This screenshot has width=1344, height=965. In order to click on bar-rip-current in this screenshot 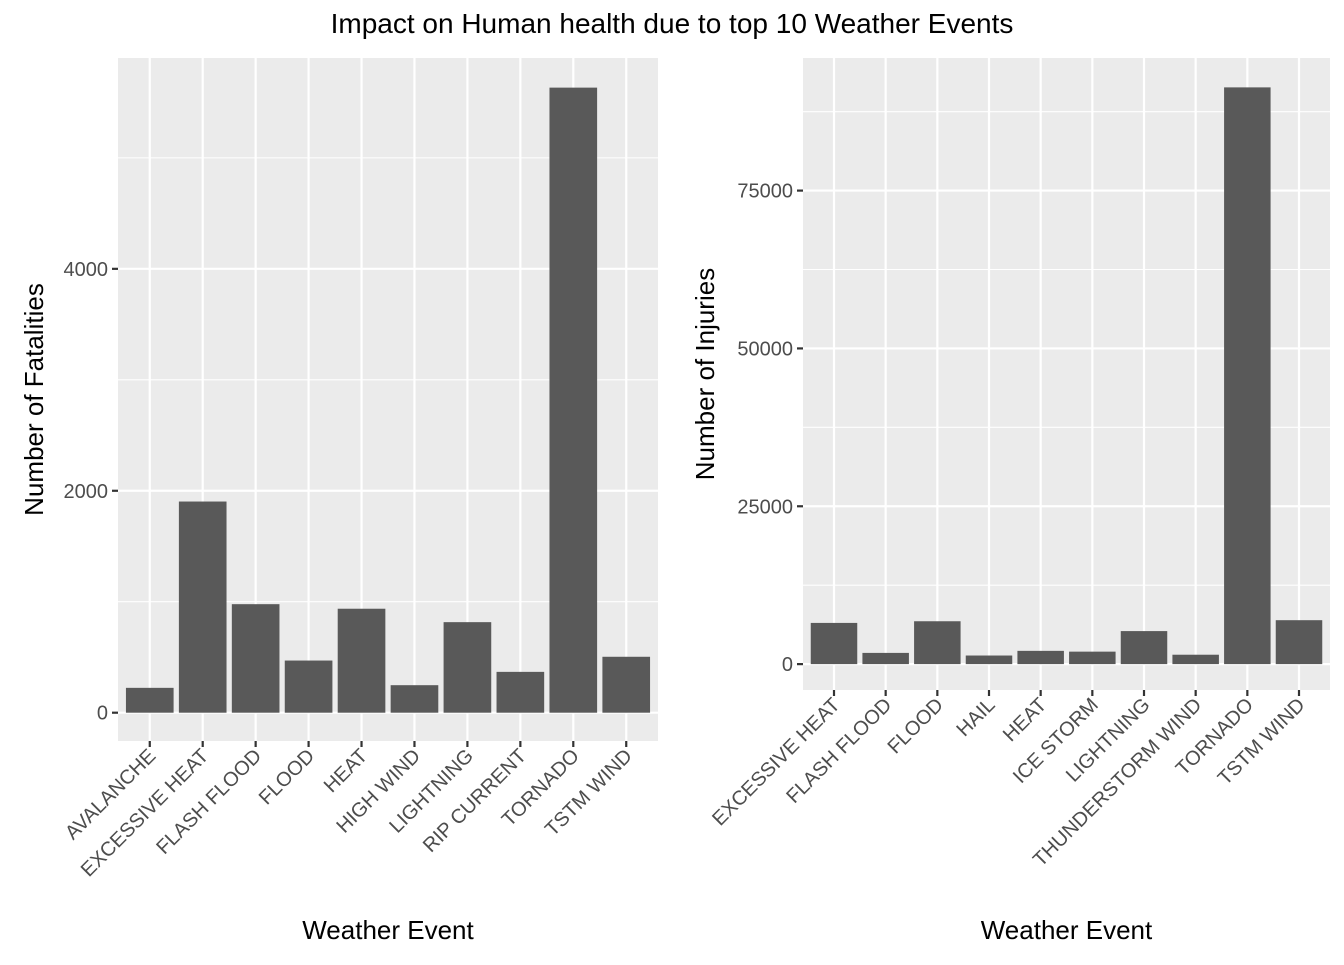, I will do `click(520, 692)`.